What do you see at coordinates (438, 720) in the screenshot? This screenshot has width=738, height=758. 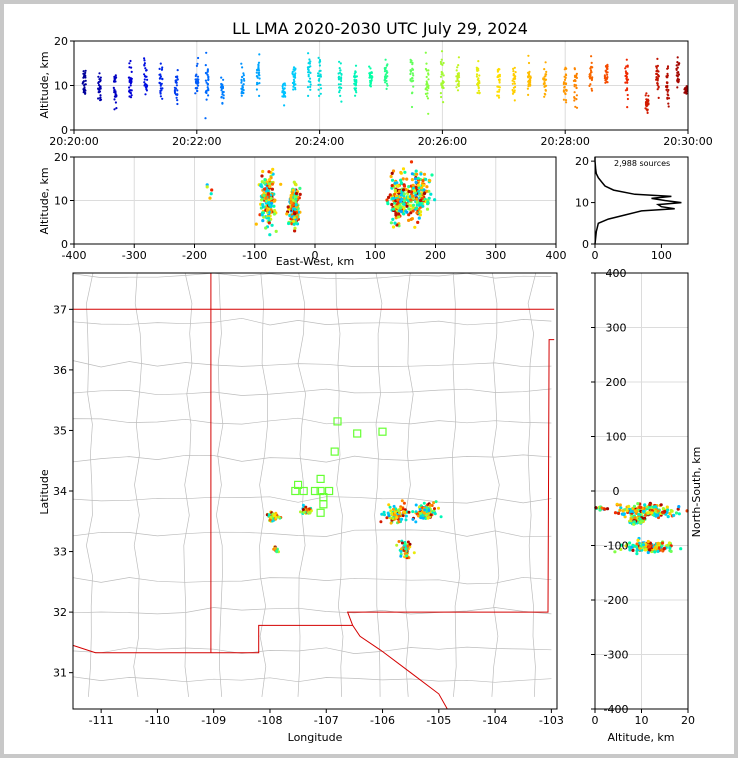 I see `longitude-axis-tick-label: -105` at bounding box center [438, 720].